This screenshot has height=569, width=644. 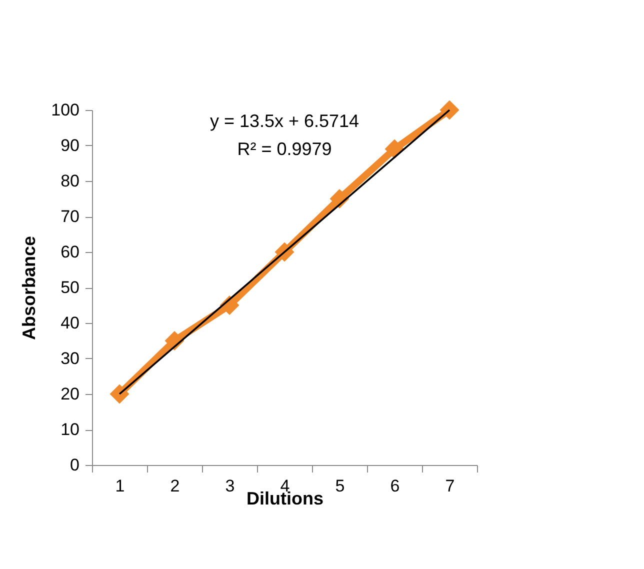 I want to click on x-tick-label: 5, so click(x=340, y=486).